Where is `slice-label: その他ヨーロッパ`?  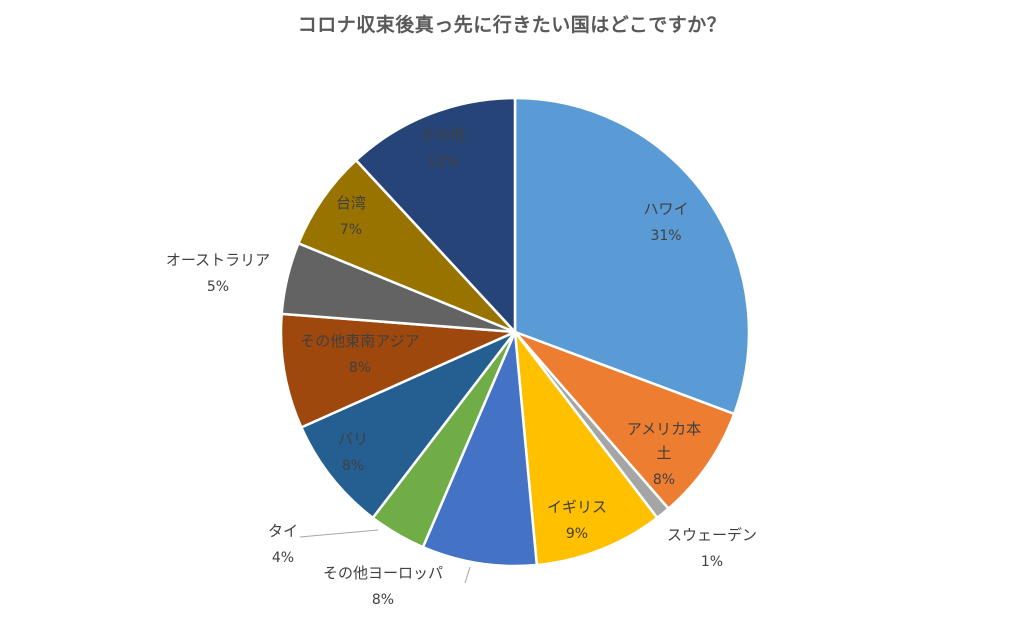
slice-label: その他ヨーロッパ is located at coordinates (383, 573).